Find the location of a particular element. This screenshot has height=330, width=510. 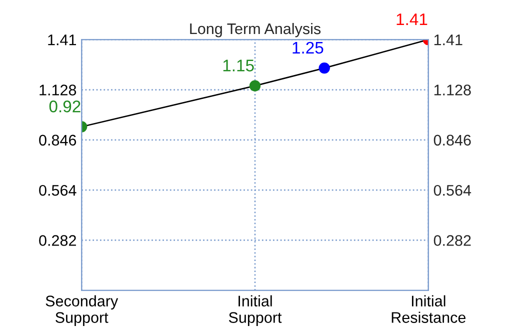

y-tick-label: 0.564 is located at coordinates (57, 190).